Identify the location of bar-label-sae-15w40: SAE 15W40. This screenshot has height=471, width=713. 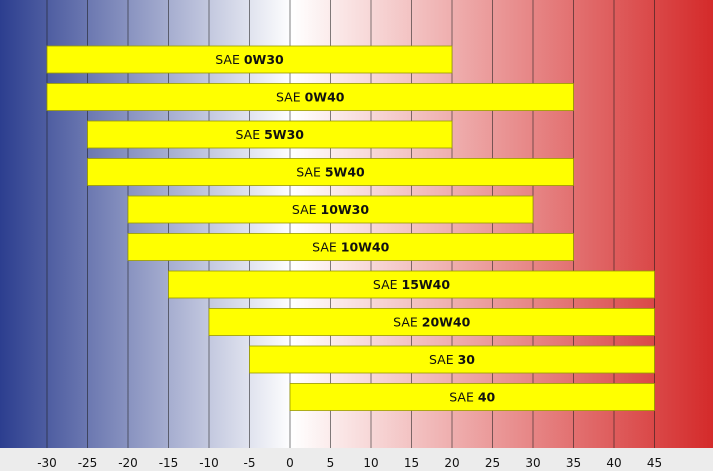
(411, 284).